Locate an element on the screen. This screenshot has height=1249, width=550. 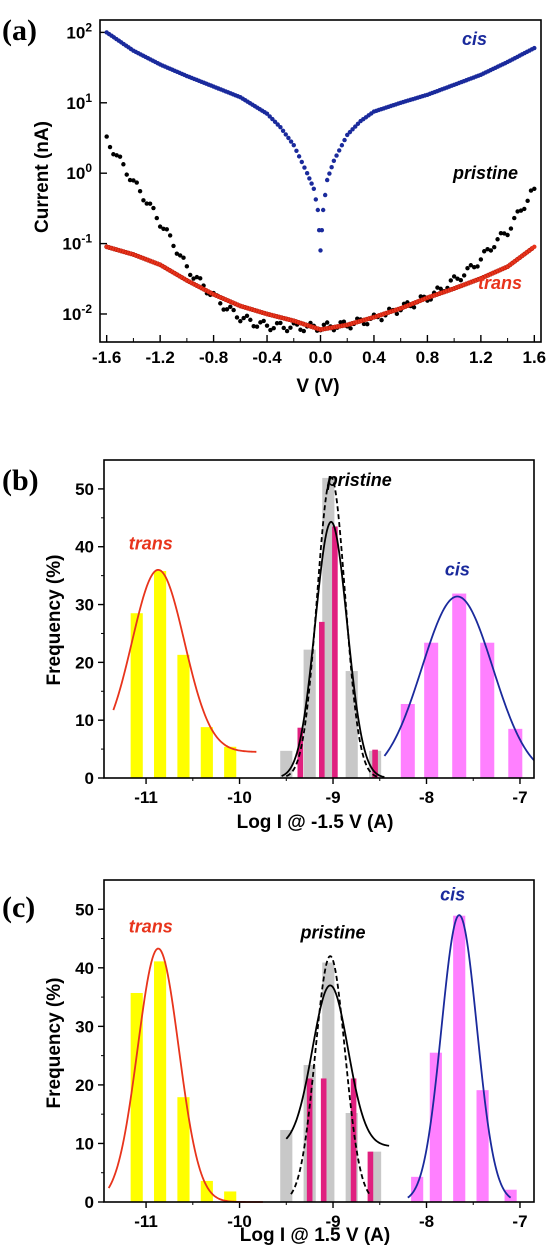
y-tick-label: 10² is located at coordinates (79, 31).